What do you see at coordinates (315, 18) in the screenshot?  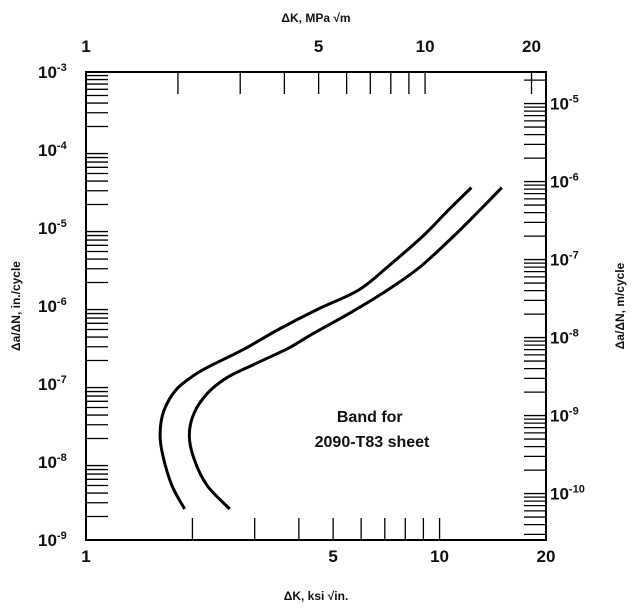 I see `x-top-axis-title: ΔK, MPa √m` at bounding box center [315, 18].